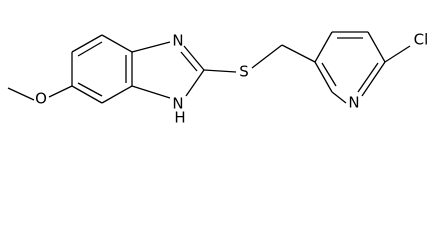 The height and width of the screenshot is (240, 433). Describe the element at coordinates (244, 72) in the screenshot. I see `atom-label: S` at that location.